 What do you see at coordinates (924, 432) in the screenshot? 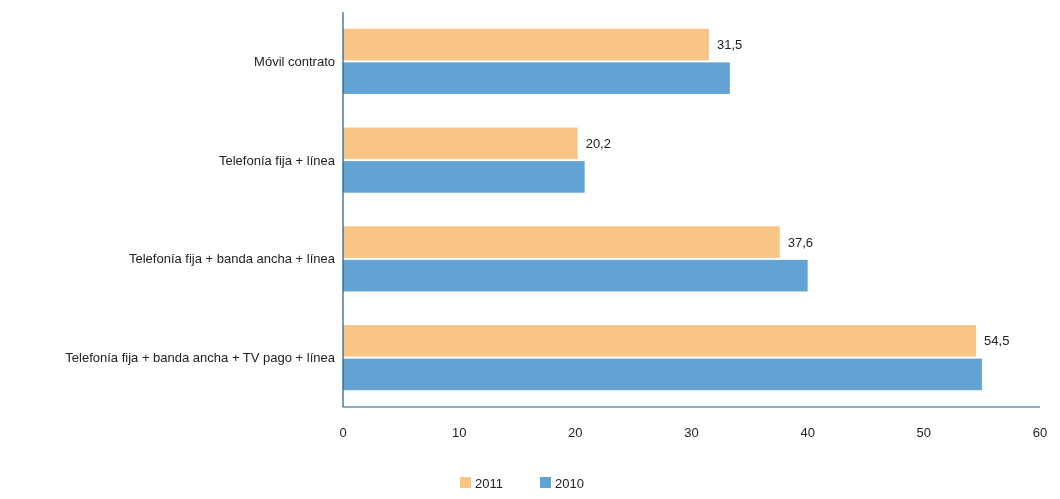
I see `x-tick-label: 50` at bounding box center [924, 432].